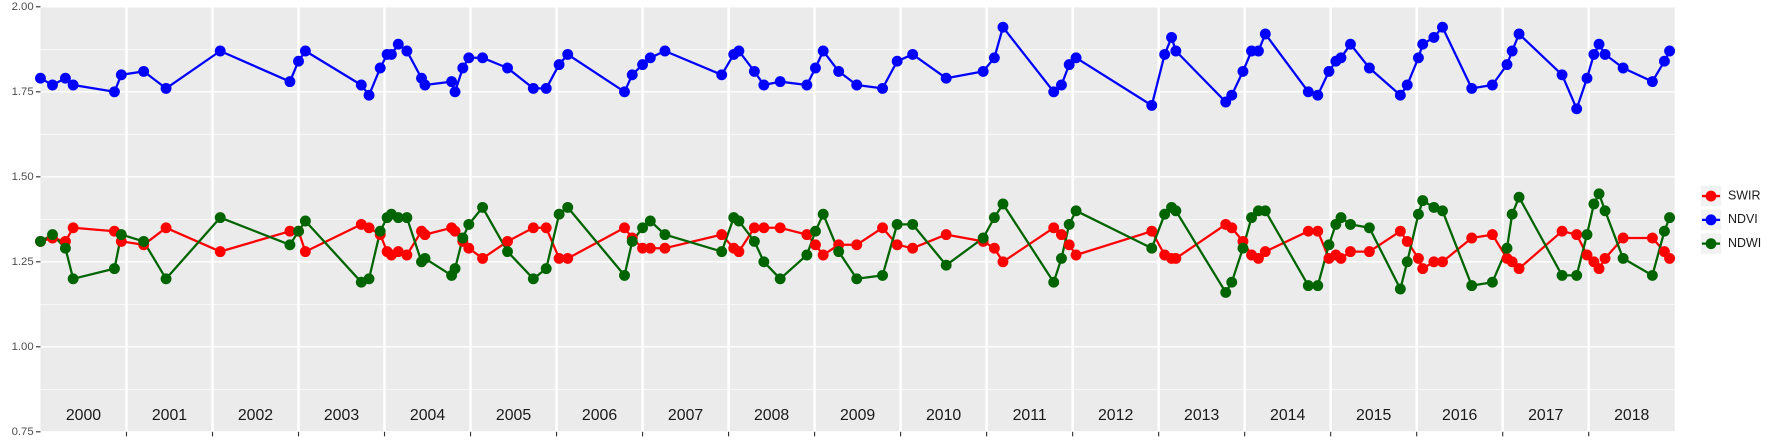  I want to click on year-label: 2018, so click(1631, 415).